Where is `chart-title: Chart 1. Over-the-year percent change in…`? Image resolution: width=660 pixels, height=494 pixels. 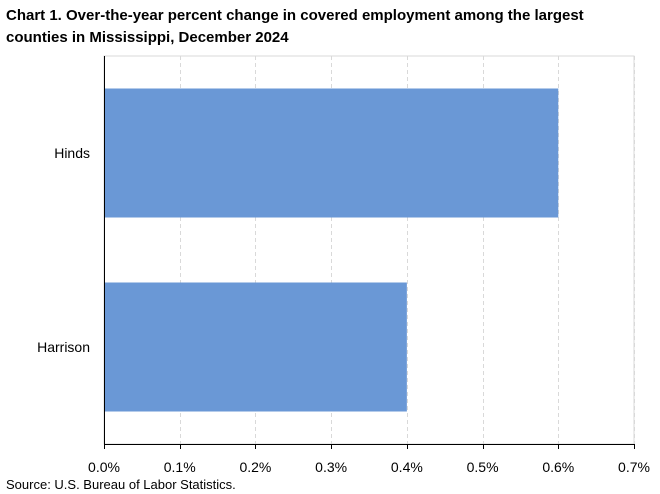 chart-title: Chart 1. Over-the-year percent change in… is located at coordinates (295, 26).